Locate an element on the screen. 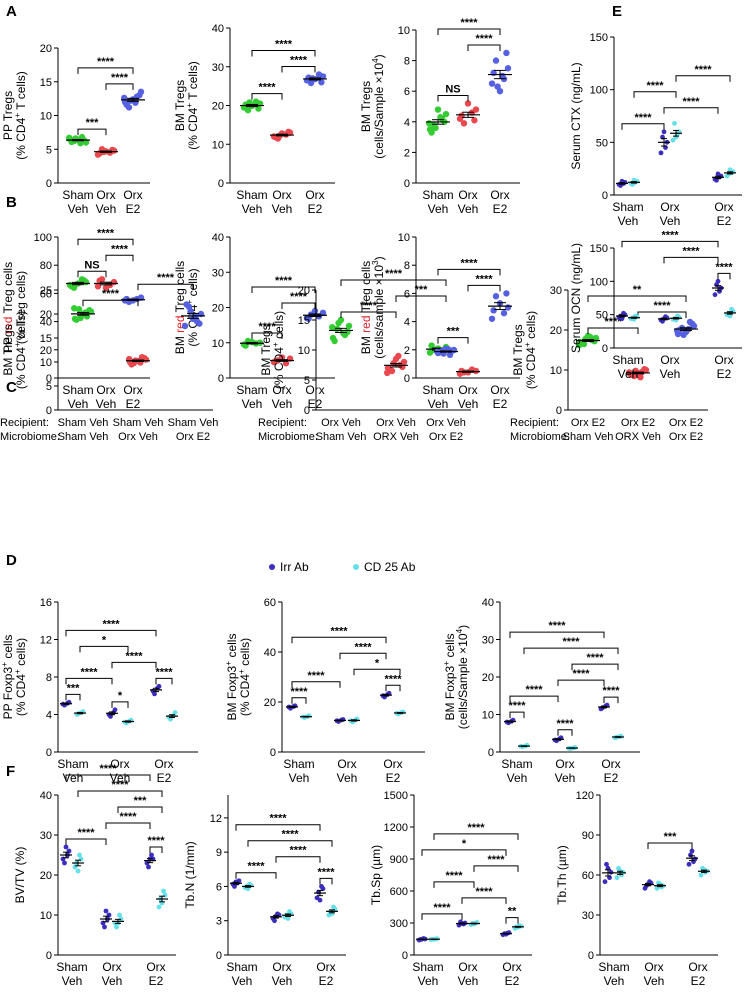  y-tick-label: 50 is located at coordinates (602, 316).